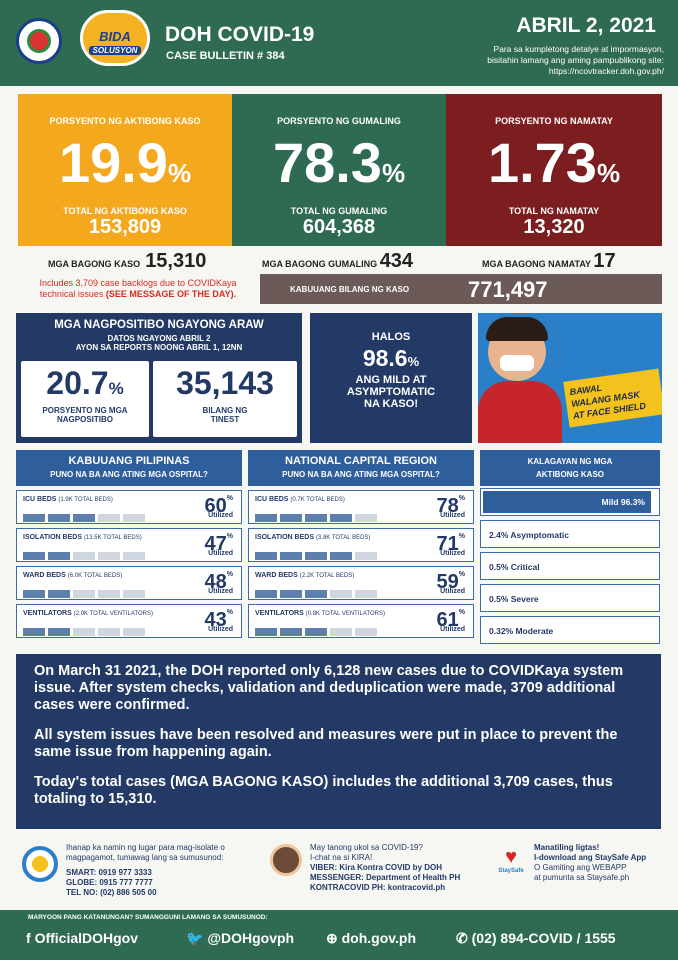 The image size is (678, 960). Describe the element at coordinates (461, 289) in the screenshot. I see `total-cases: KABUUANG BILANG NG KASO 771,497` at that location.